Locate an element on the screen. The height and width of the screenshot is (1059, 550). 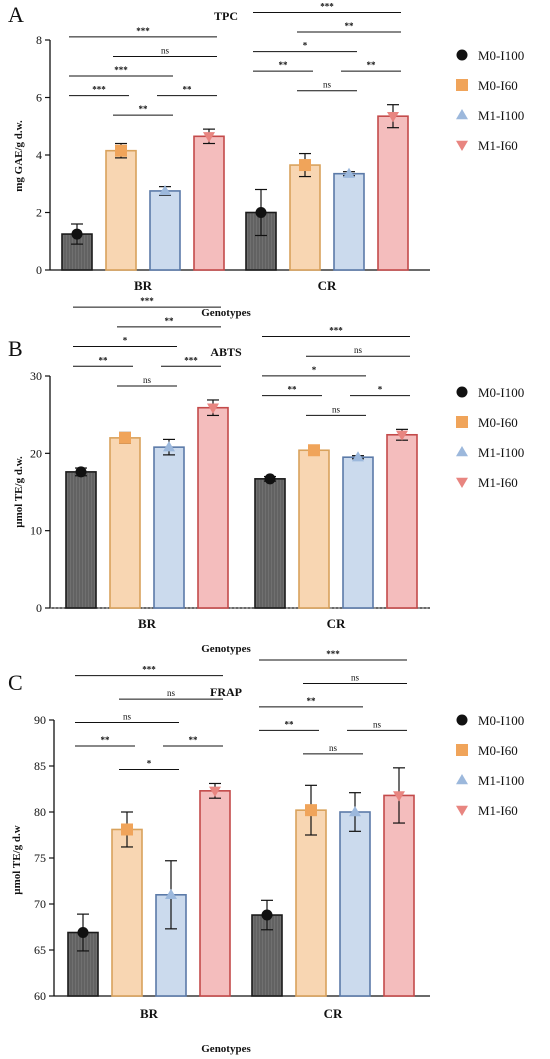
y-tick-label: 6 is located at coordinates (39, 98).